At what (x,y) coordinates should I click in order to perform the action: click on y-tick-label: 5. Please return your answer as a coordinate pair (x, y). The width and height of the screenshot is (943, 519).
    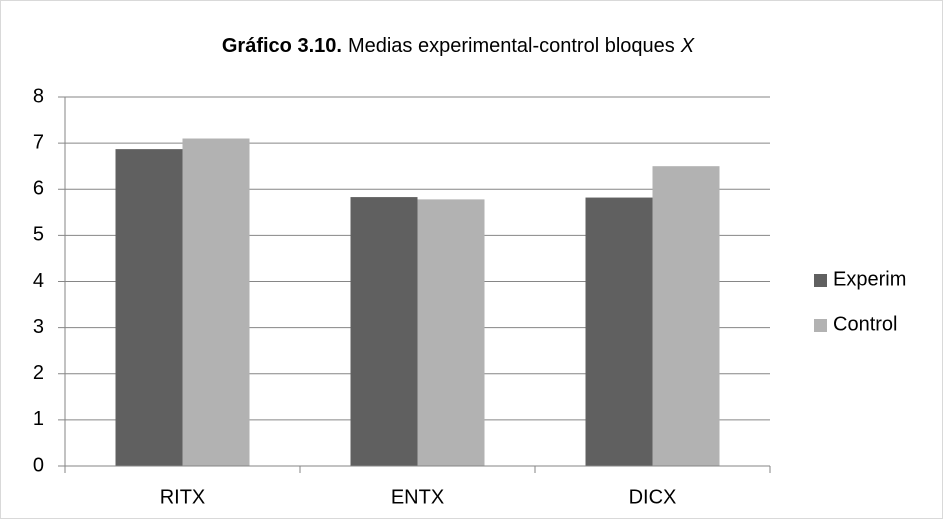
    Looking at the image, I should click on (38, 235).